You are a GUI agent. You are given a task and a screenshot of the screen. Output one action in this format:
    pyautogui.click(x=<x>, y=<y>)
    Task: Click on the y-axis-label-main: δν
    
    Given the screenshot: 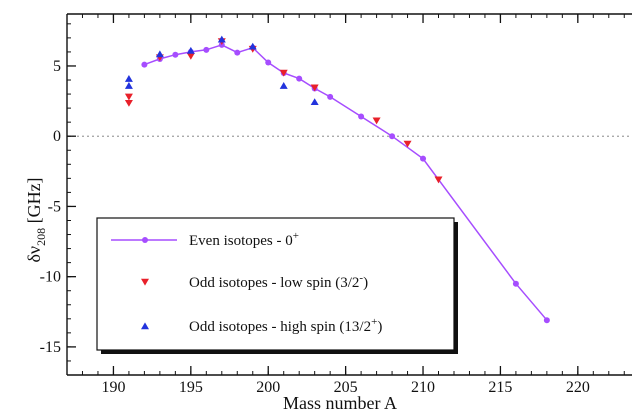 What is the action you would take?
    pyautogui.click(x=34, y=254)
    